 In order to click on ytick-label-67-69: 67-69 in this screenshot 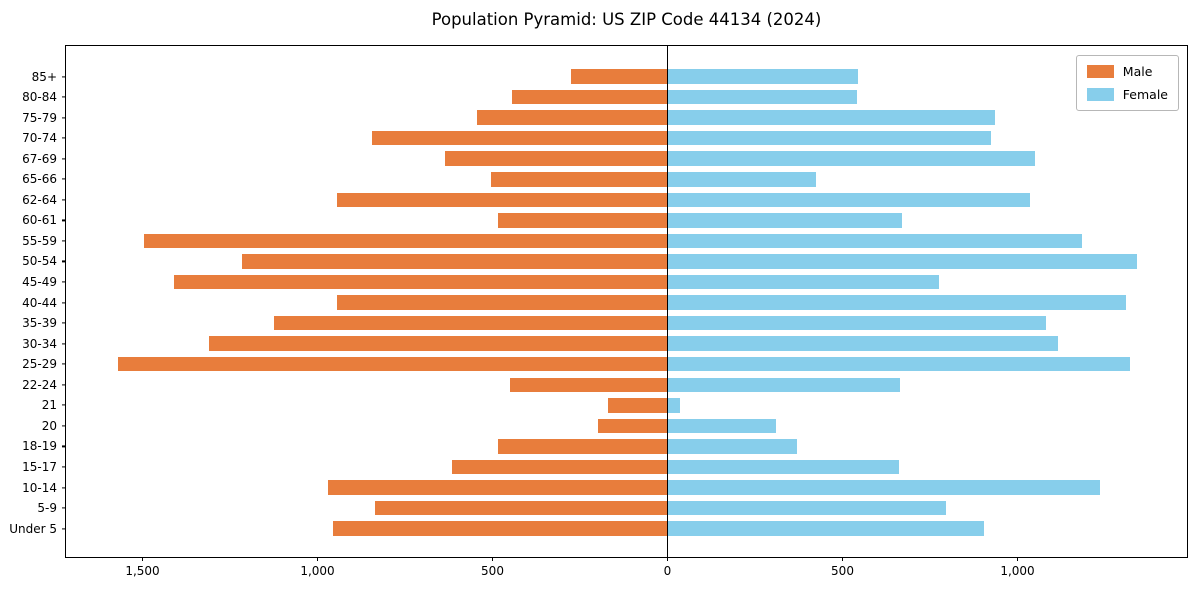, I will do `click(39, 158)`.